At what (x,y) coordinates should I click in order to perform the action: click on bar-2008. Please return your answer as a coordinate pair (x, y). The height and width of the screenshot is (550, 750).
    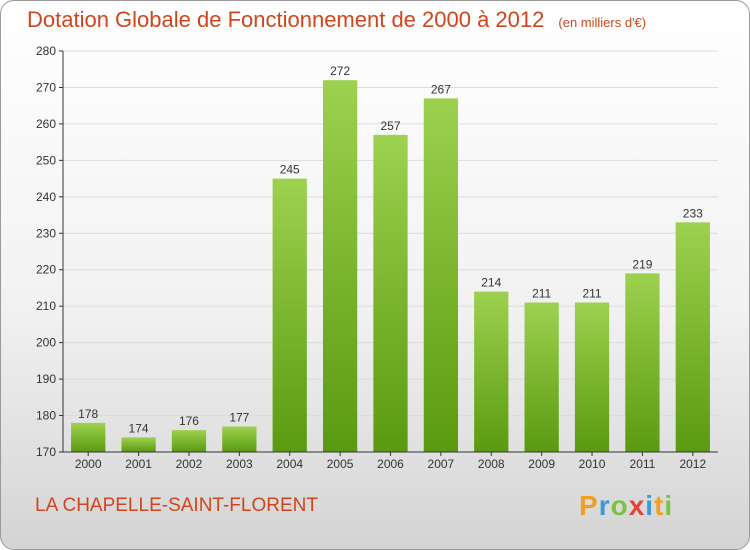
    Looking at the image, I should click on (491, 371).